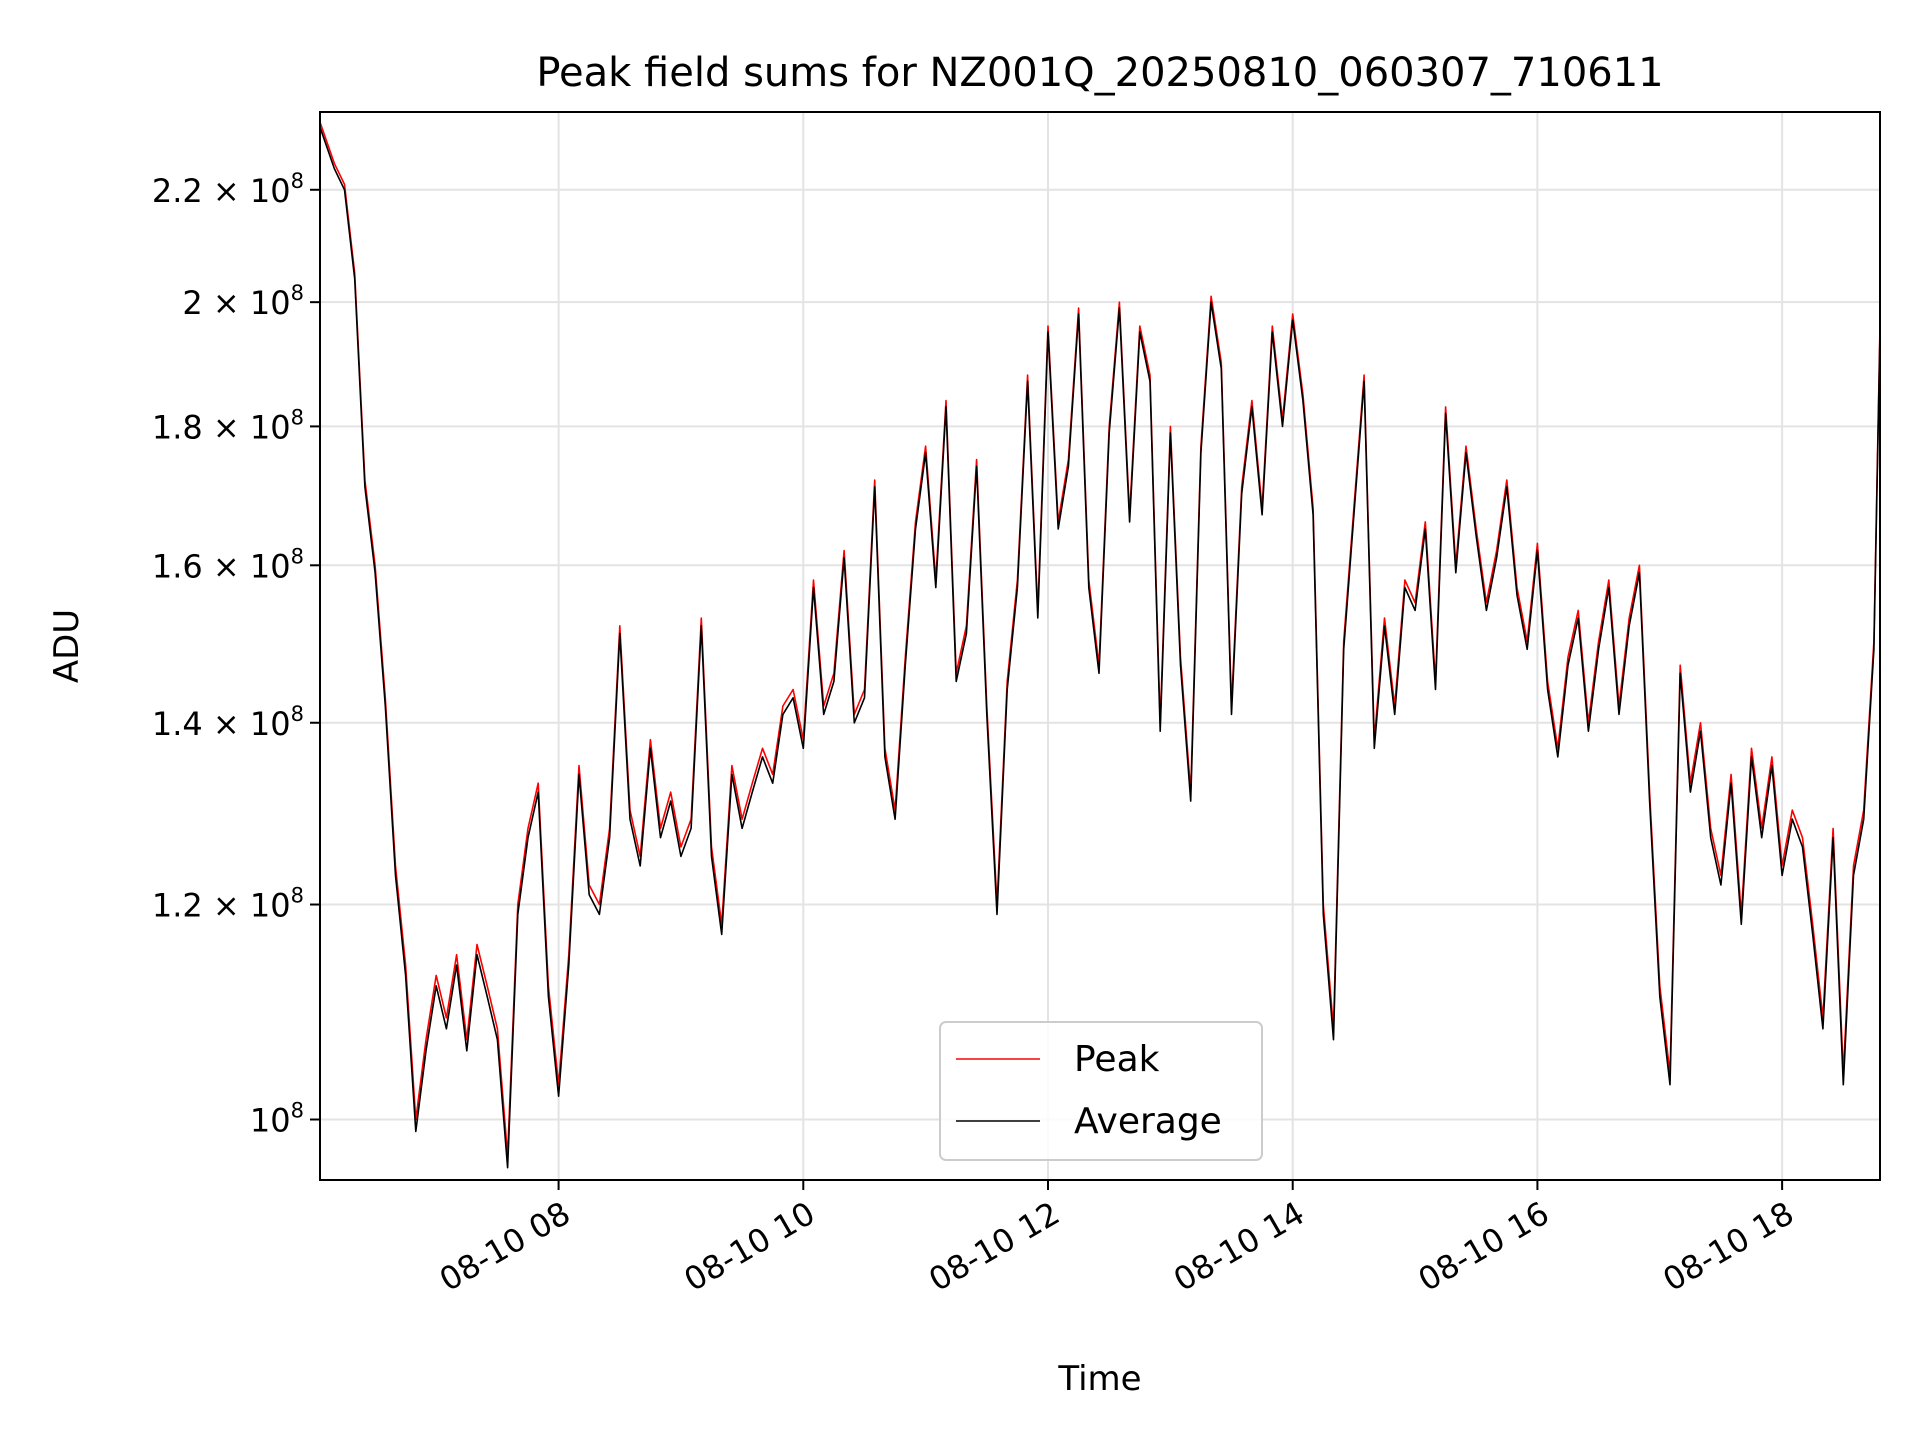 This screenshot has height=1440, width=1920. I want to click on legend-label-average: Average, so click(1148, 1121).